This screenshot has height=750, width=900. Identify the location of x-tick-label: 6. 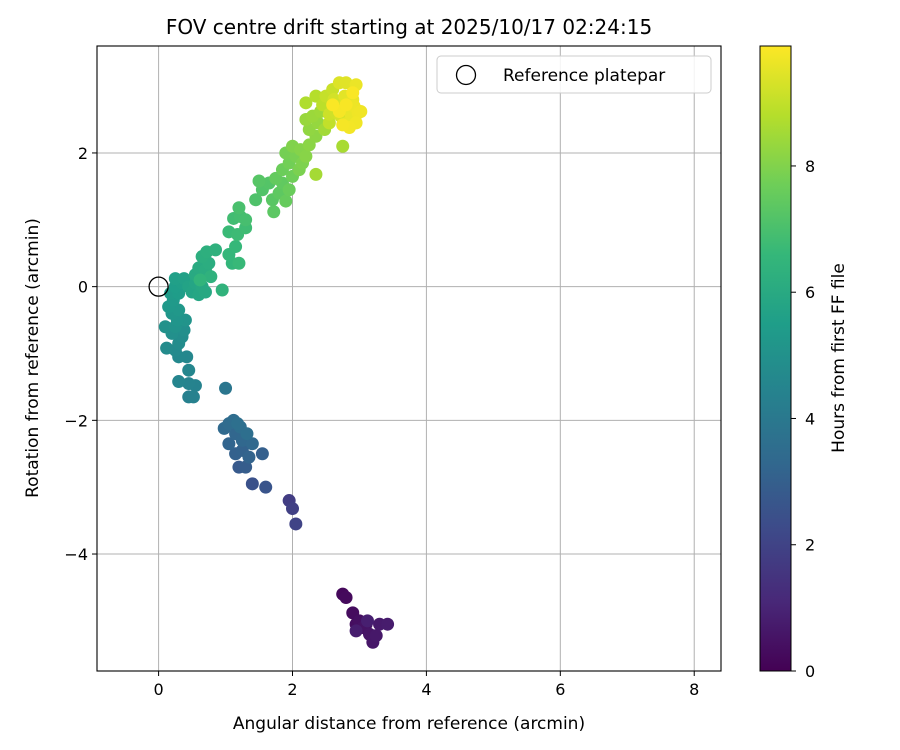
(560, 689).